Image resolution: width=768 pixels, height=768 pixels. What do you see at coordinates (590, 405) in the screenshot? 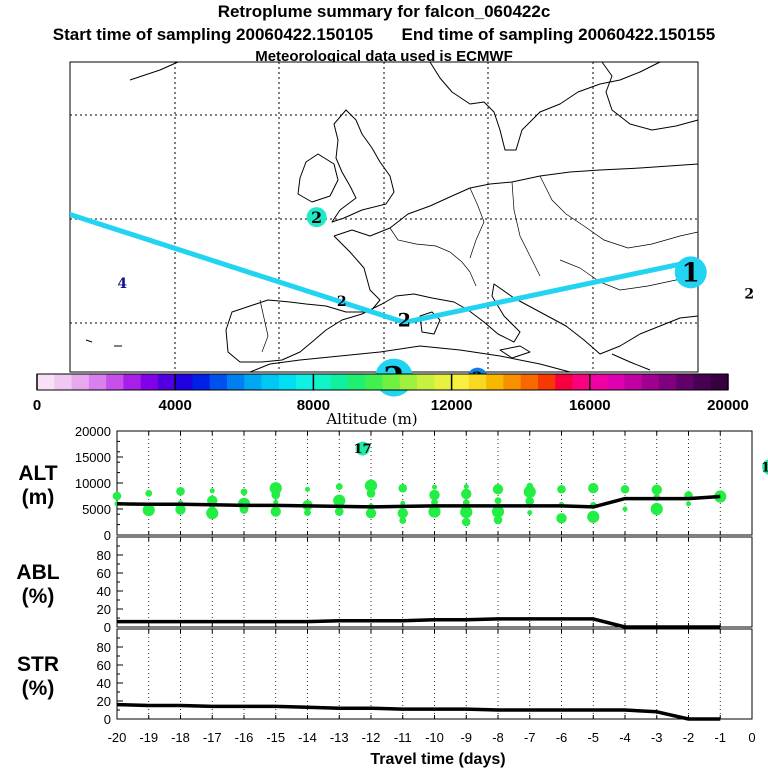
I see `colorbar-tick-label: 16000` at bounding box center [590, 405].